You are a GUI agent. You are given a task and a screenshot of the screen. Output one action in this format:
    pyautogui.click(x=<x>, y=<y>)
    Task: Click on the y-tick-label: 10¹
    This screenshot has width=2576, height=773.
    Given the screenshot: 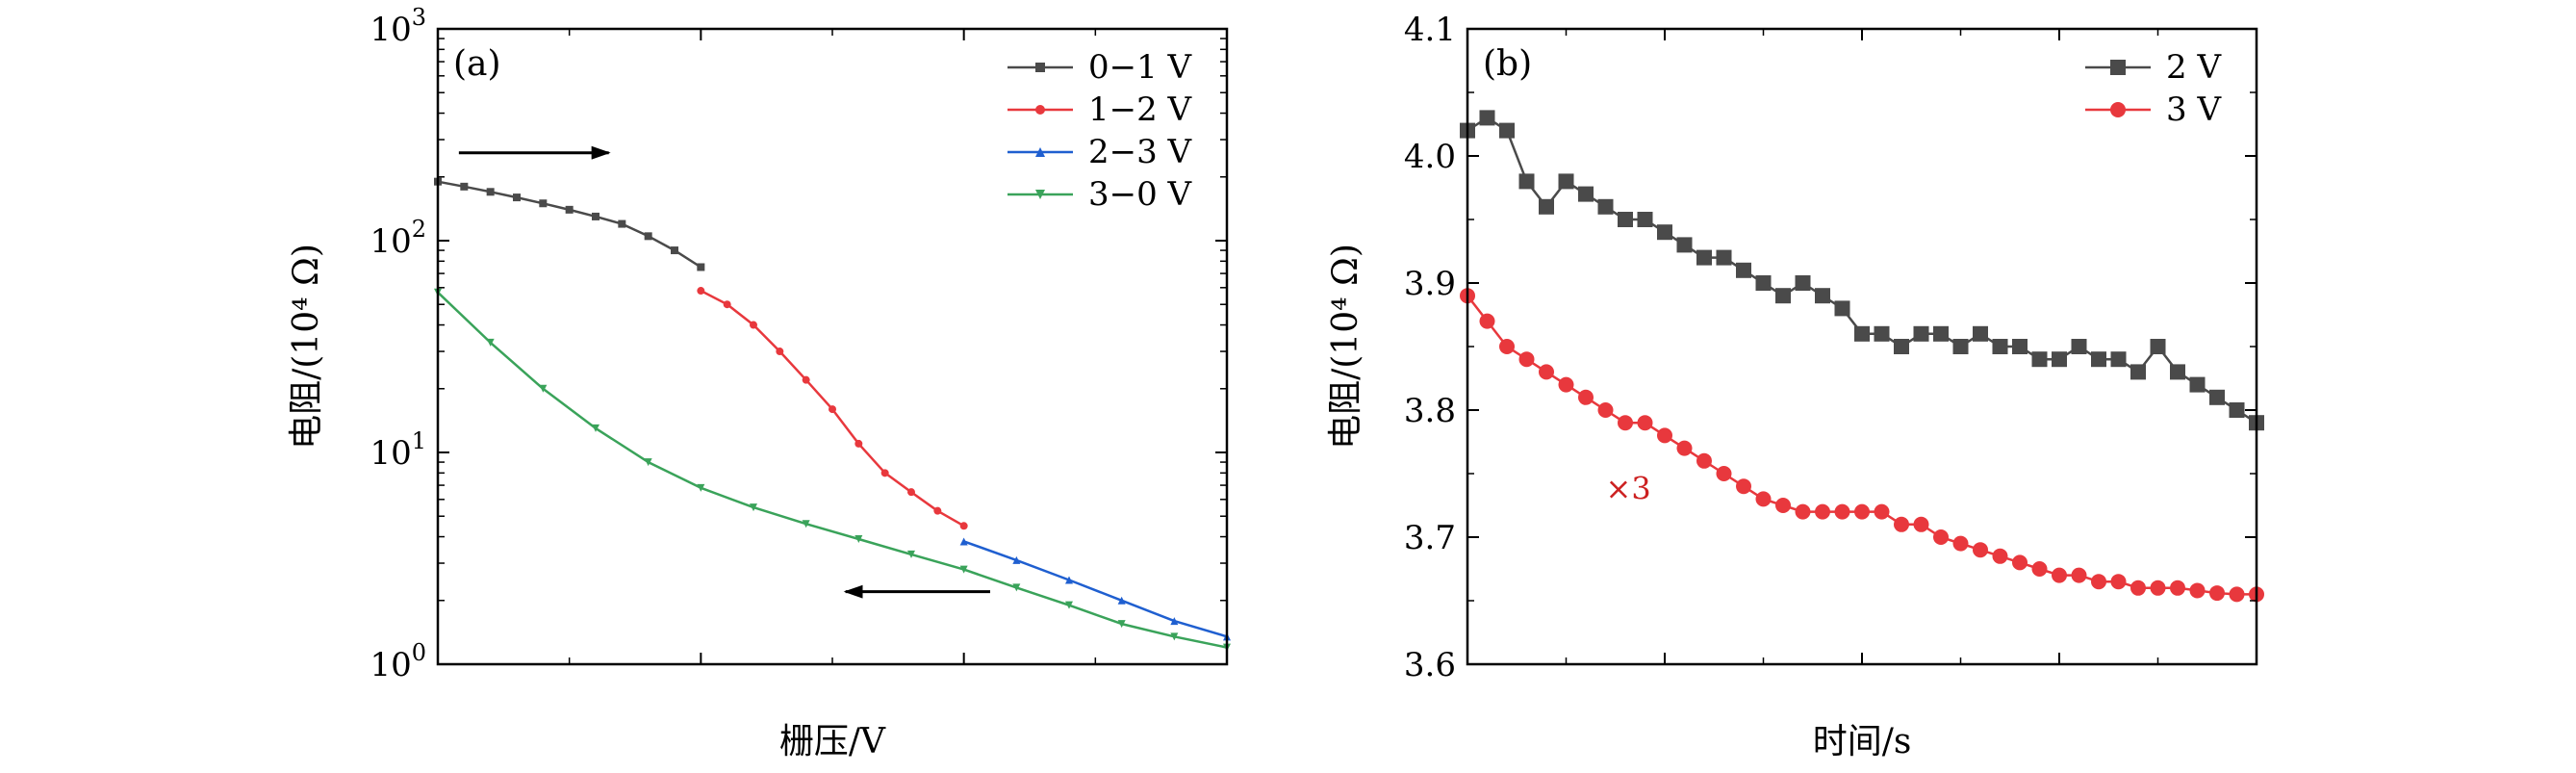 What is the action you would take?
    pyautogui.click(x=398, y=450)
    